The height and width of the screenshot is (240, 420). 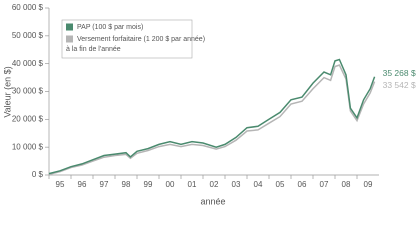 I want to click on x-tick-label: 09, so click(x=368, y=184).